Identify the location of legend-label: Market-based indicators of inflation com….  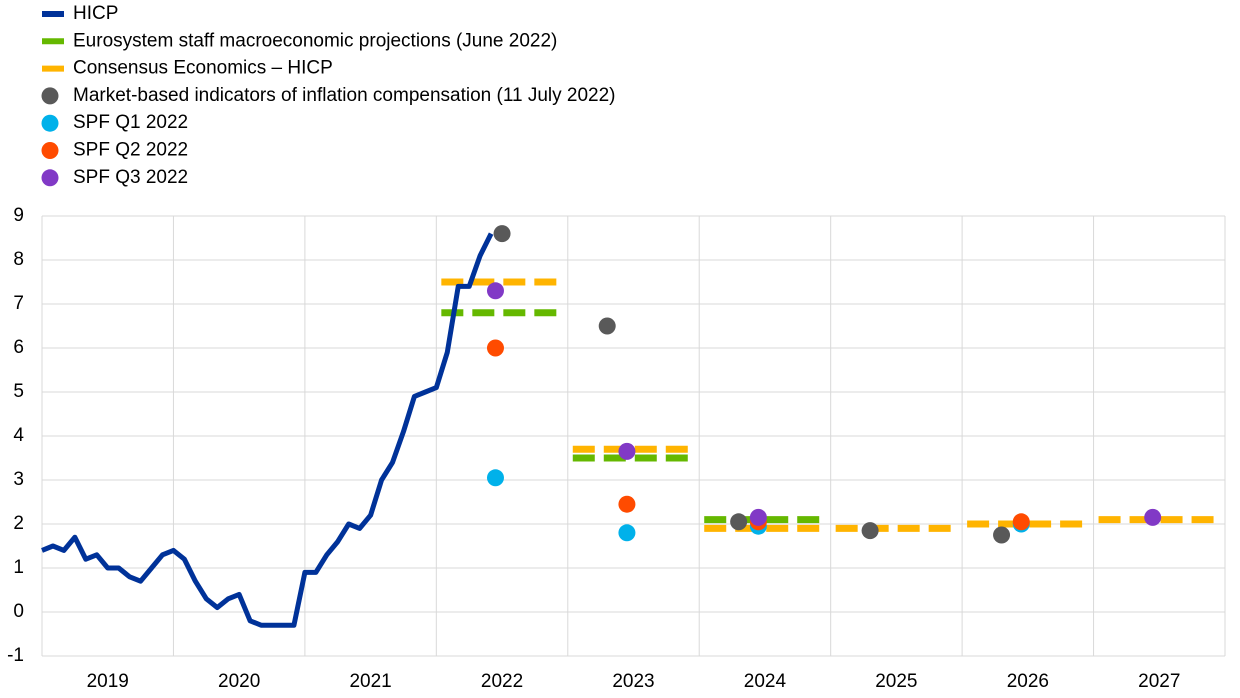
(344, 95).